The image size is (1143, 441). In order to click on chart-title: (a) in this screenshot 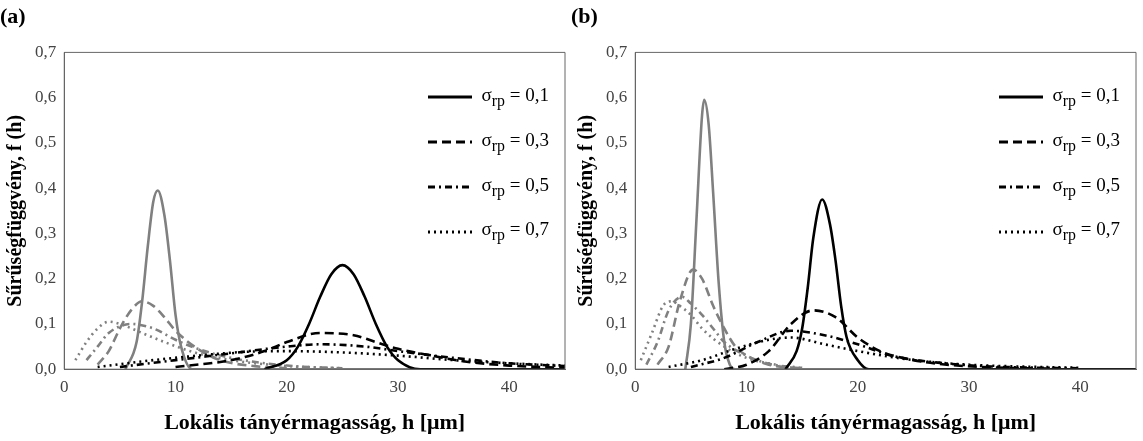, I will do `click(13, 15)`.